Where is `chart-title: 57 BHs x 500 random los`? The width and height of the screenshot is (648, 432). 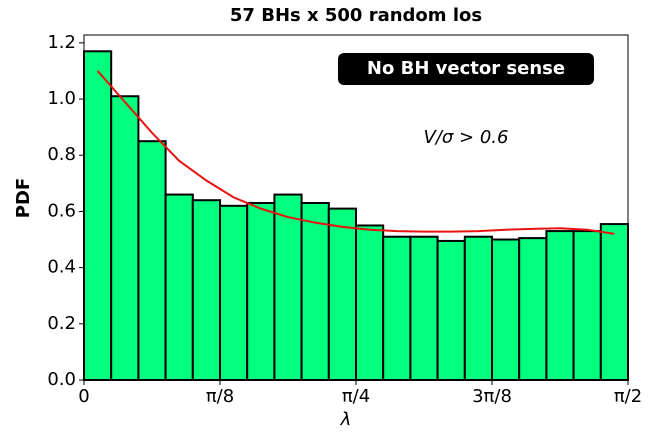 chart-title: 57 BHs x 500 random los is located at coordinates (356, 15).